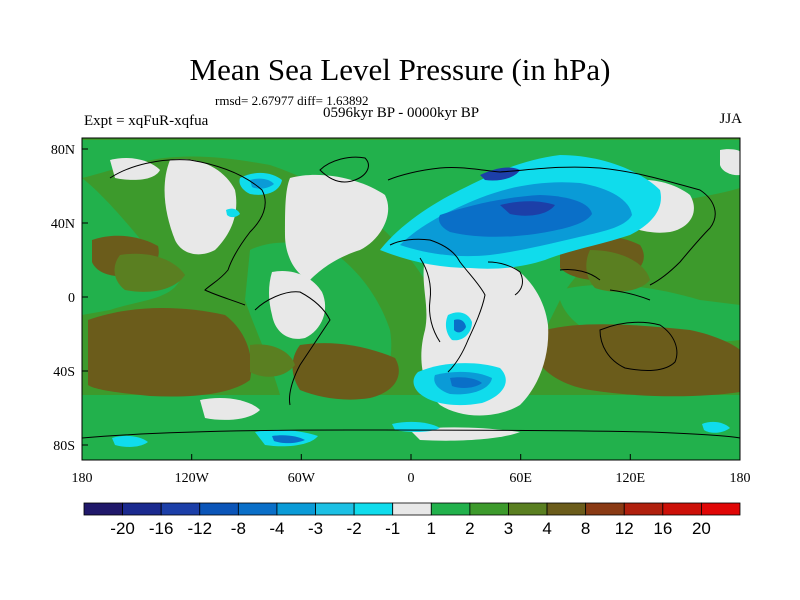  I want to click on y-tick-label: 80N, so click(63, 150).